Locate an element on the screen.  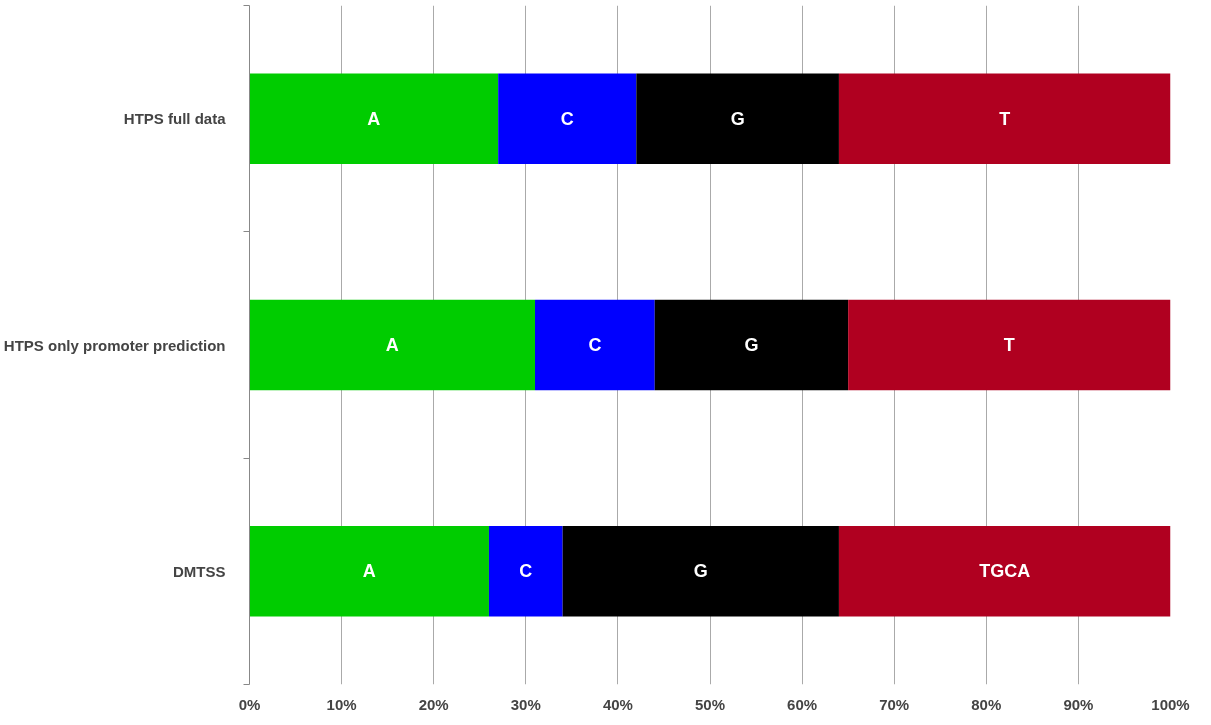
y-tick-label: HTPS only promoter prediction is located at coordinates (114, 345).